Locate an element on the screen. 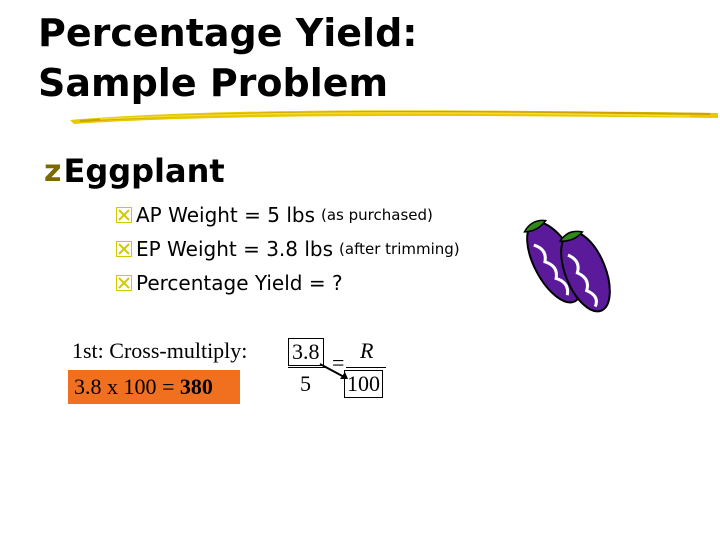  sub-bullet-note: (after trimming) is located at coordinates (399, 249).